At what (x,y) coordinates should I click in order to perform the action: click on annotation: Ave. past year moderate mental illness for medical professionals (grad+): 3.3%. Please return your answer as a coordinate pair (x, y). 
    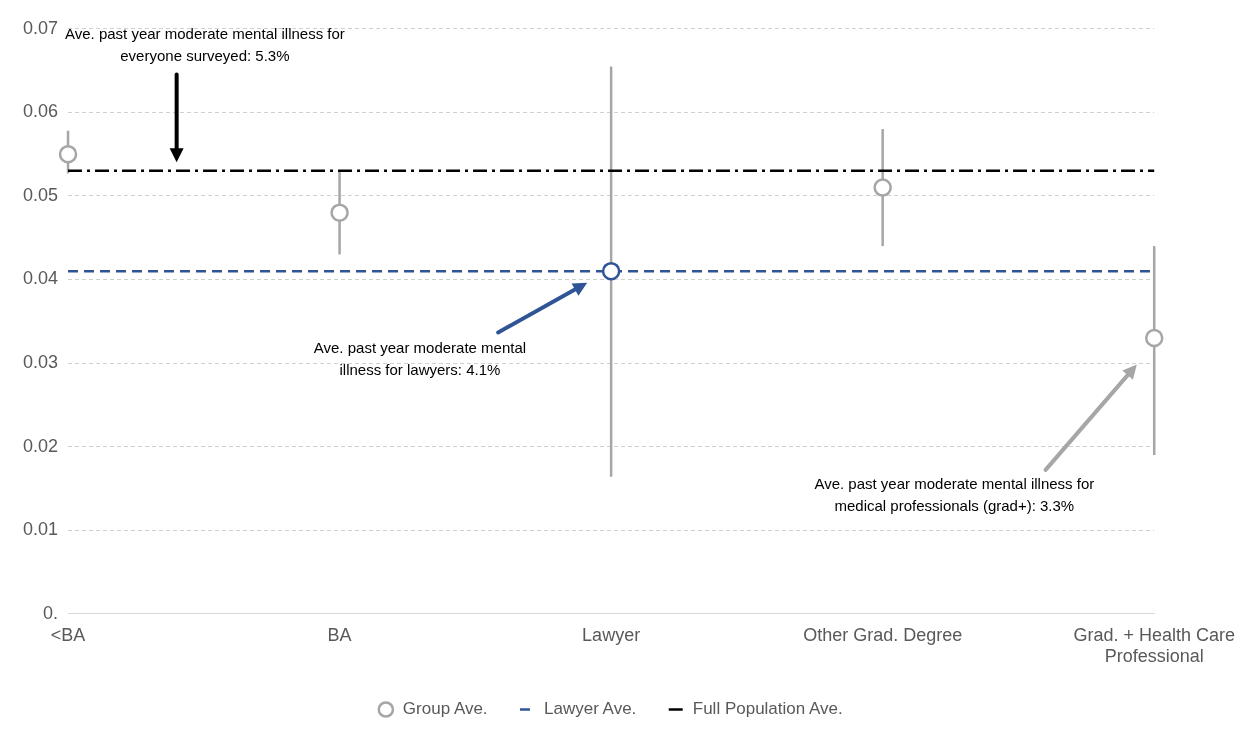
    Looking at the image, I should click on (954, 495).